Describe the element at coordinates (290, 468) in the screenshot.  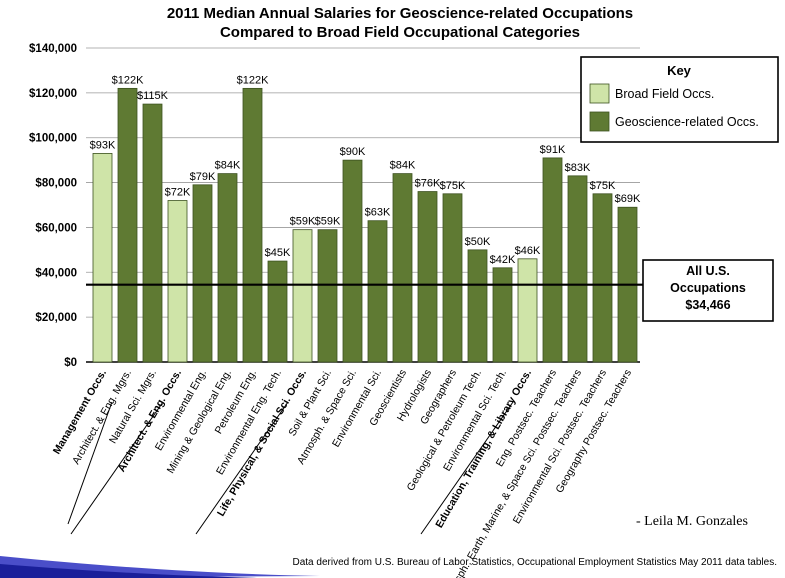
I see `group-separators` at that location.